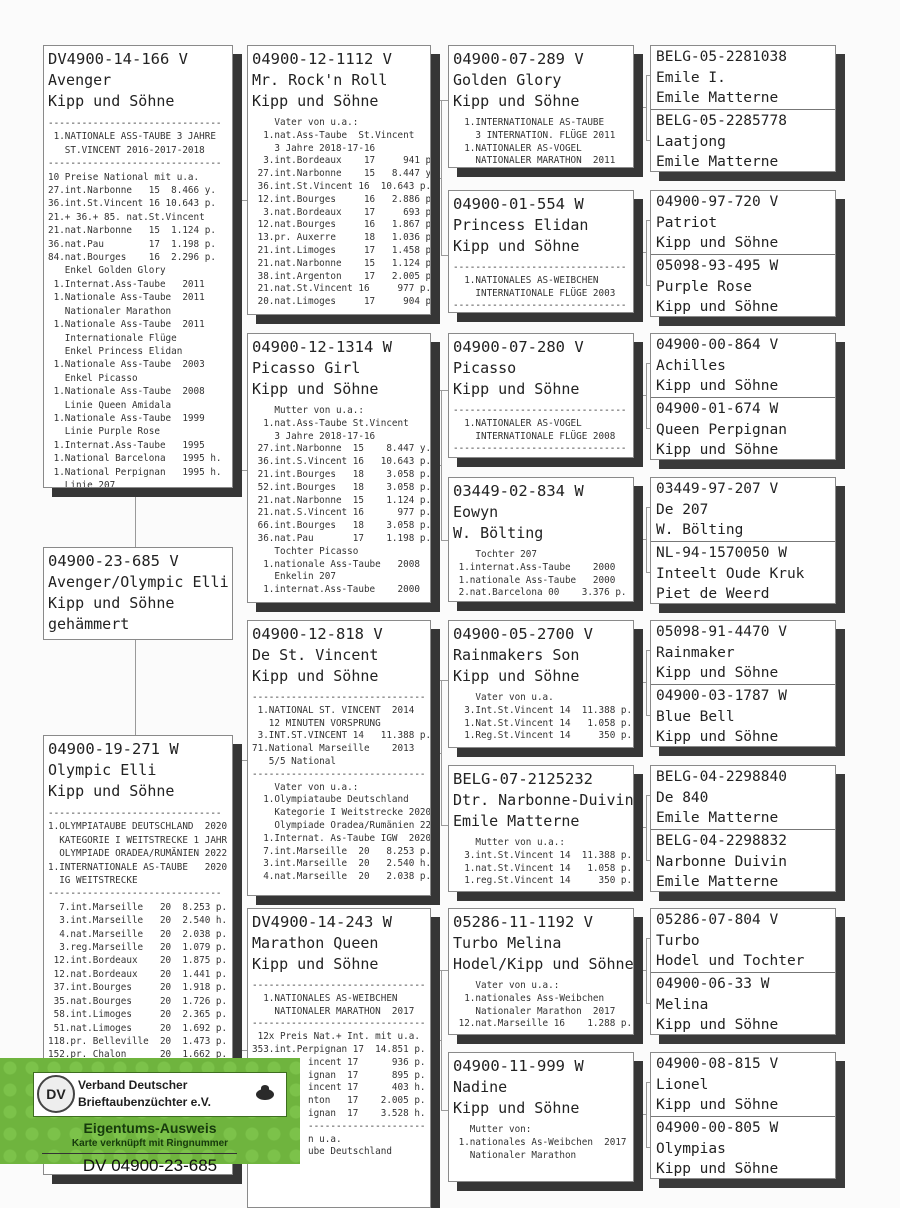 The height and width of the screenshot is (1208, 900). I want to click on achievement-line: 1.NATIONALES AS-WEIBCHEN, so click(526, 280).